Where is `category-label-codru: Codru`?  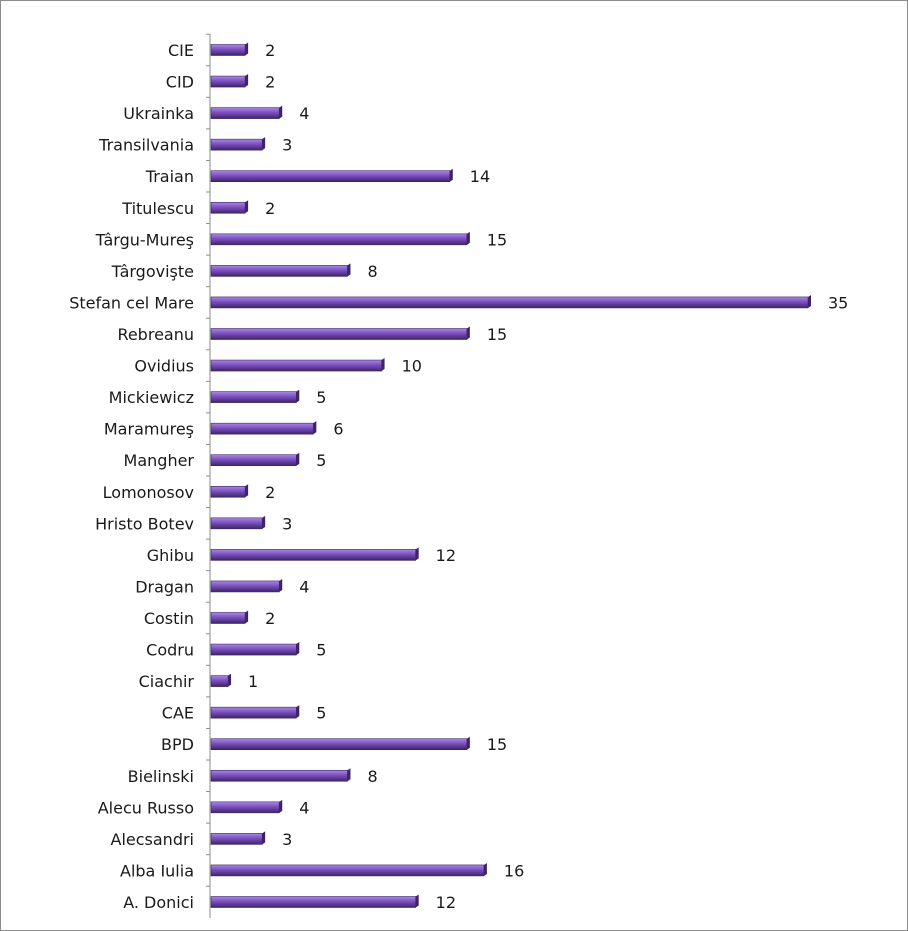 category-label-codru: Codru is located at coordinates (170, 650).